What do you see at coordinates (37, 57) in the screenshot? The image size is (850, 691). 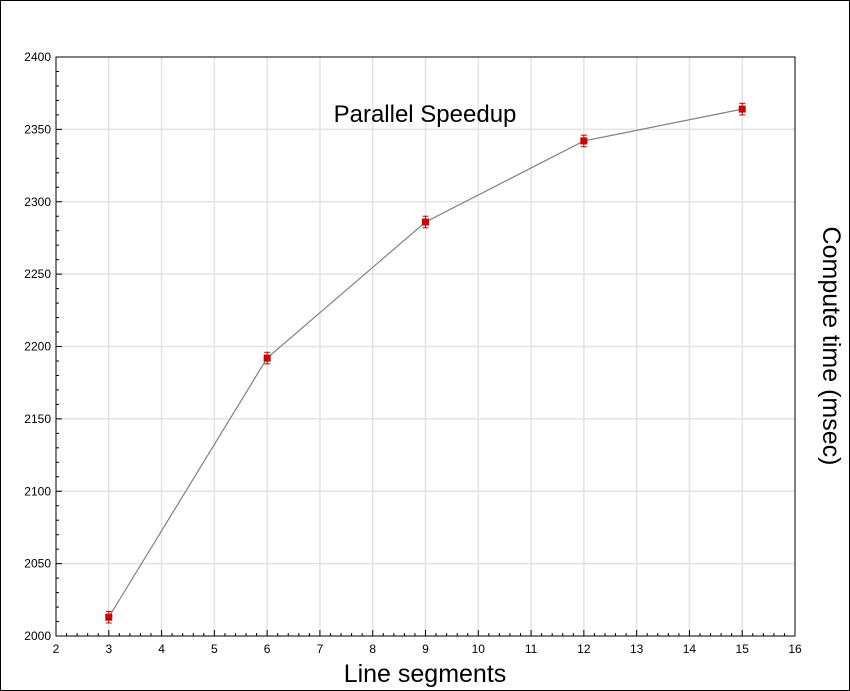 I see `y-tick-label: 2400` at bounding box center [37, 57].